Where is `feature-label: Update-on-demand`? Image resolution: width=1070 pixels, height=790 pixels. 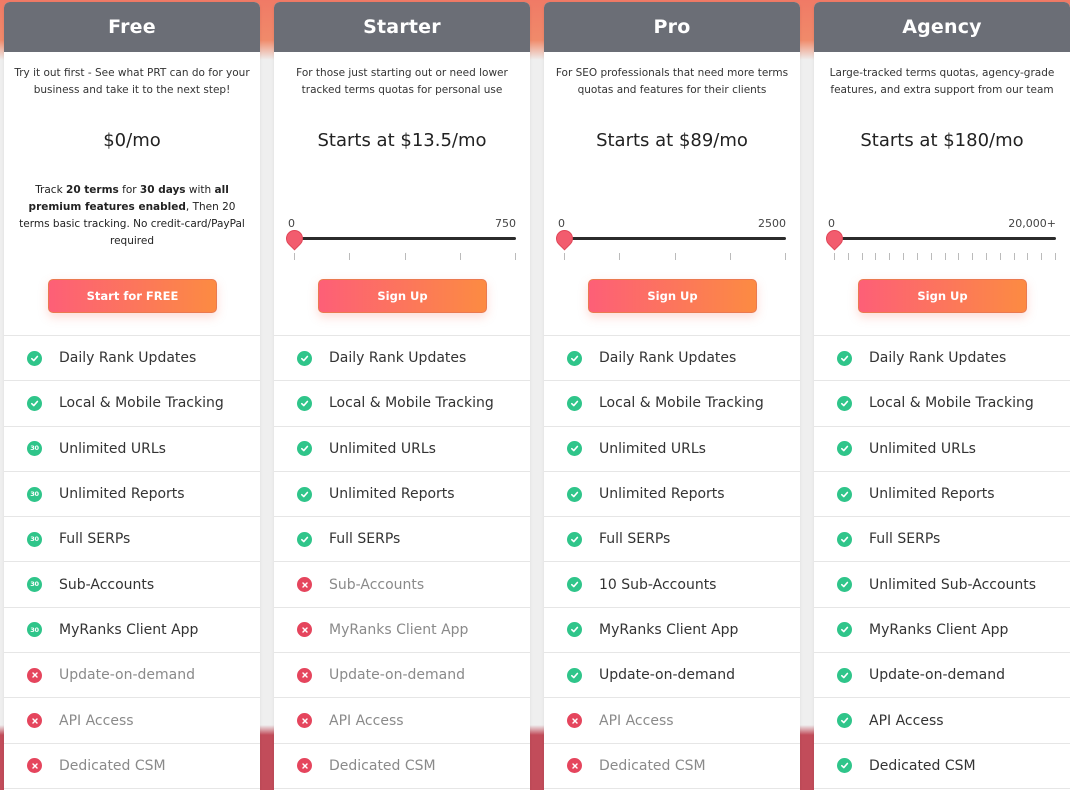 feature-label: Update-on-demand is located at coordinates (667, 675).